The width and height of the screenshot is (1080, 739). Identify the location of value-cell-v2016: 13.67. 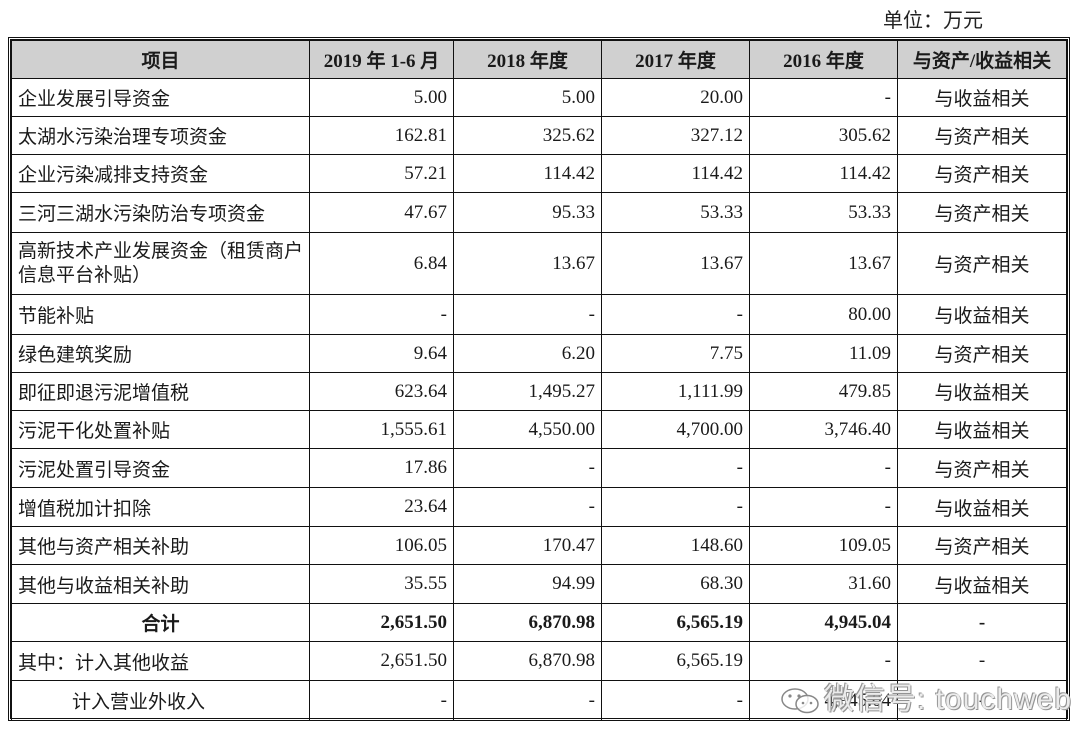
(823, 263).